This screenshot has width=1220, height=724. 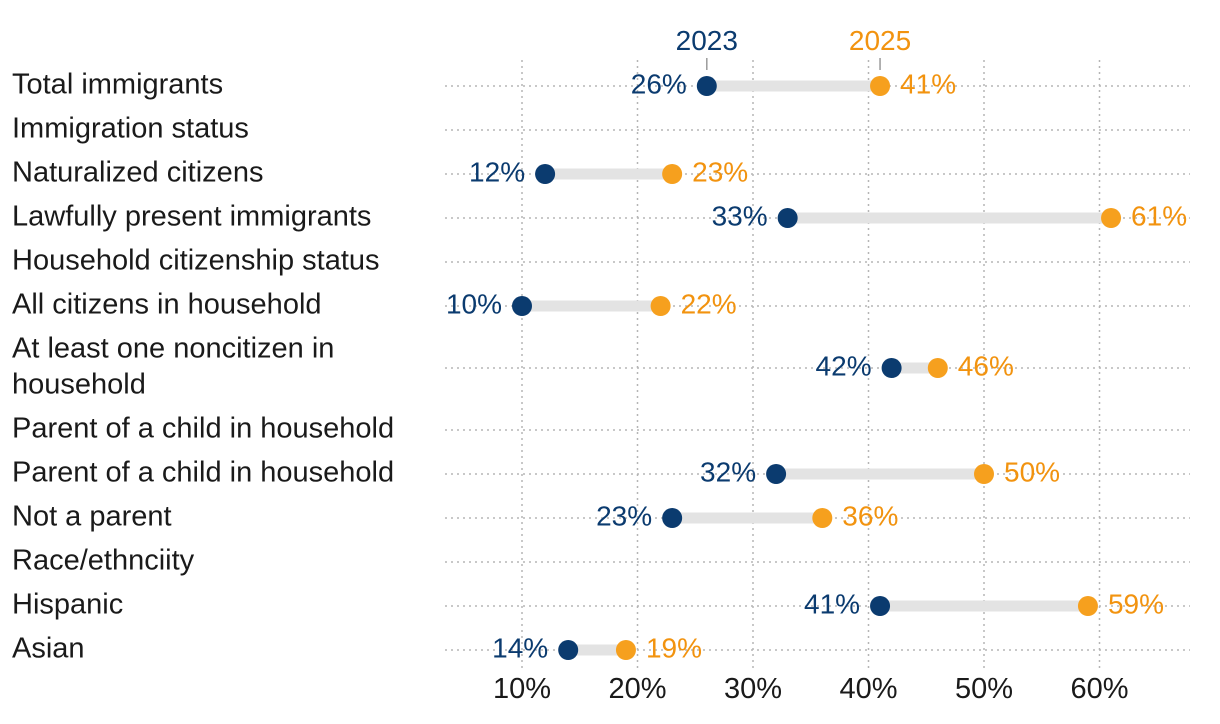 What do you see at coordinates (1099, 689) in the screenshot?
I see `x-tick-label: 60%` at bounding box center [1099, 689].